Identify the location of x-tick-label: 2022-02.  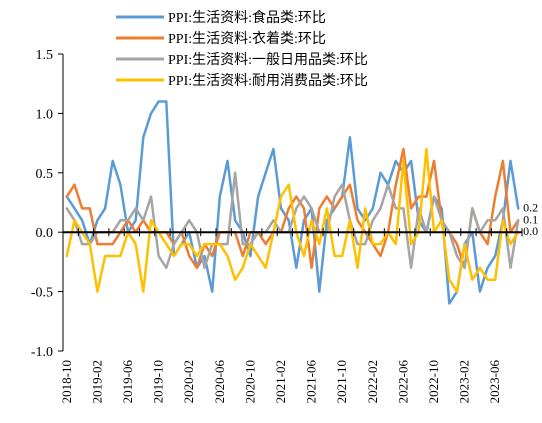
(372, 381).